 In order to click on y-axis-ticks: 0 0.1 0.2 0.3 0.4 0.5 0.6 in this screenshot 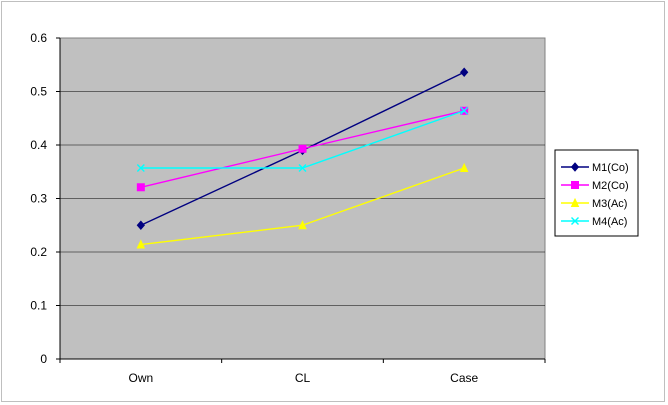, I will do `click(45, 198)`.